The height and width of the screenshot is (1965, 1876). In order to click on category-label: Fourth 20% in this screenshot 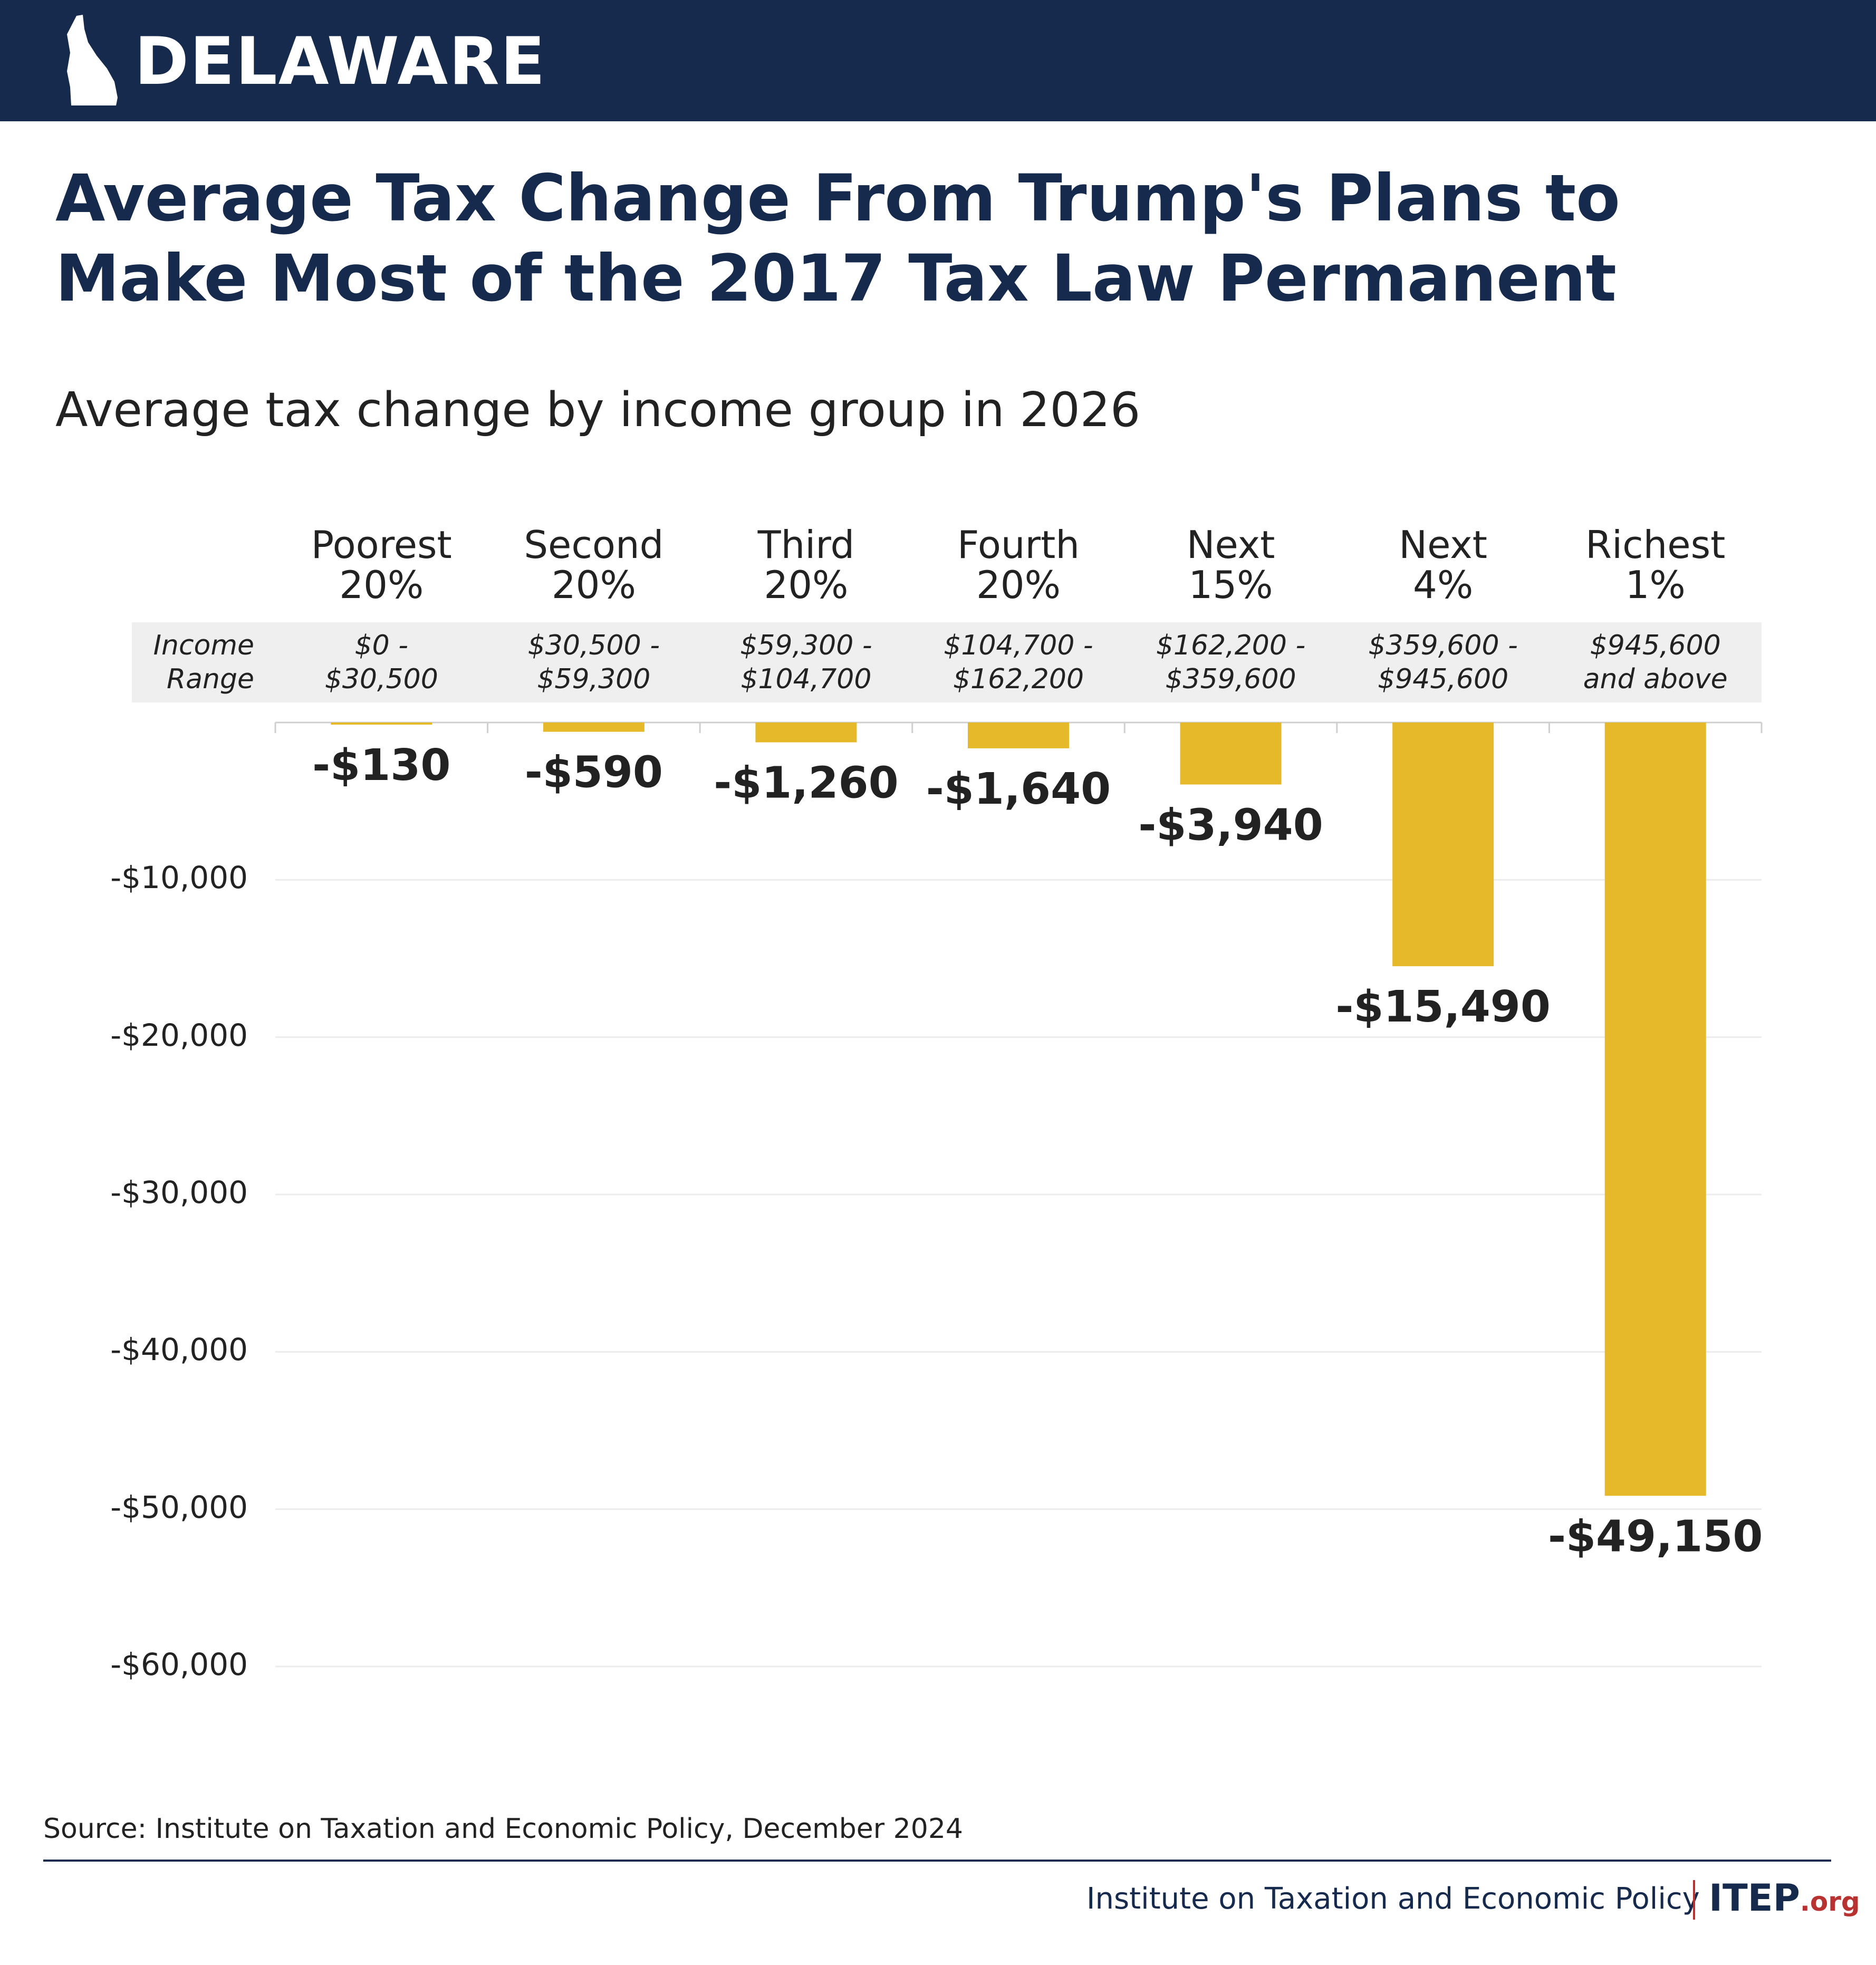, I will do `click(1018, 565)`.